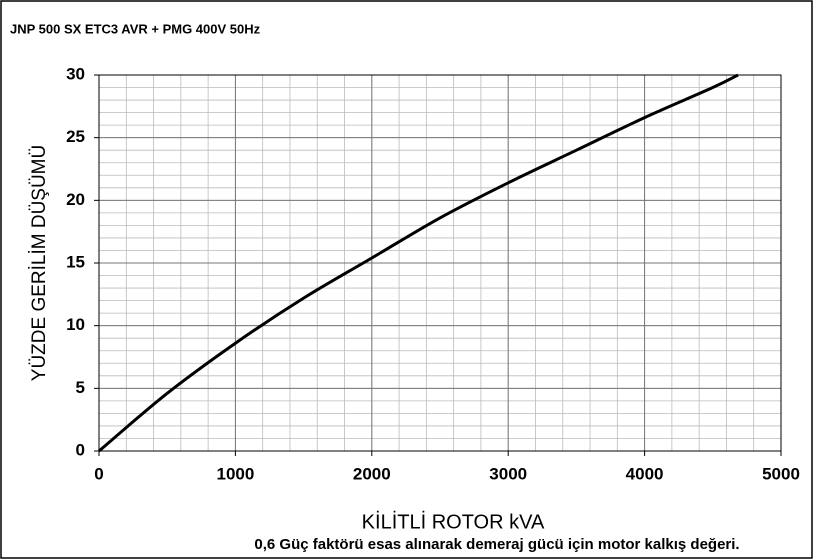 This screenshot has width=814, height=560. I want to click on y-tick-label: 15, so click(75, 261).